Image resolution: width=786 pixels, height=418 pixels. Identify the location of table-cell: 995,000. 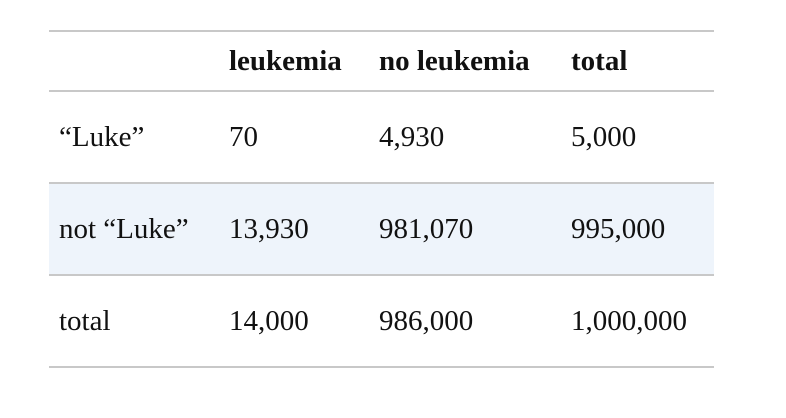
(618, 228).